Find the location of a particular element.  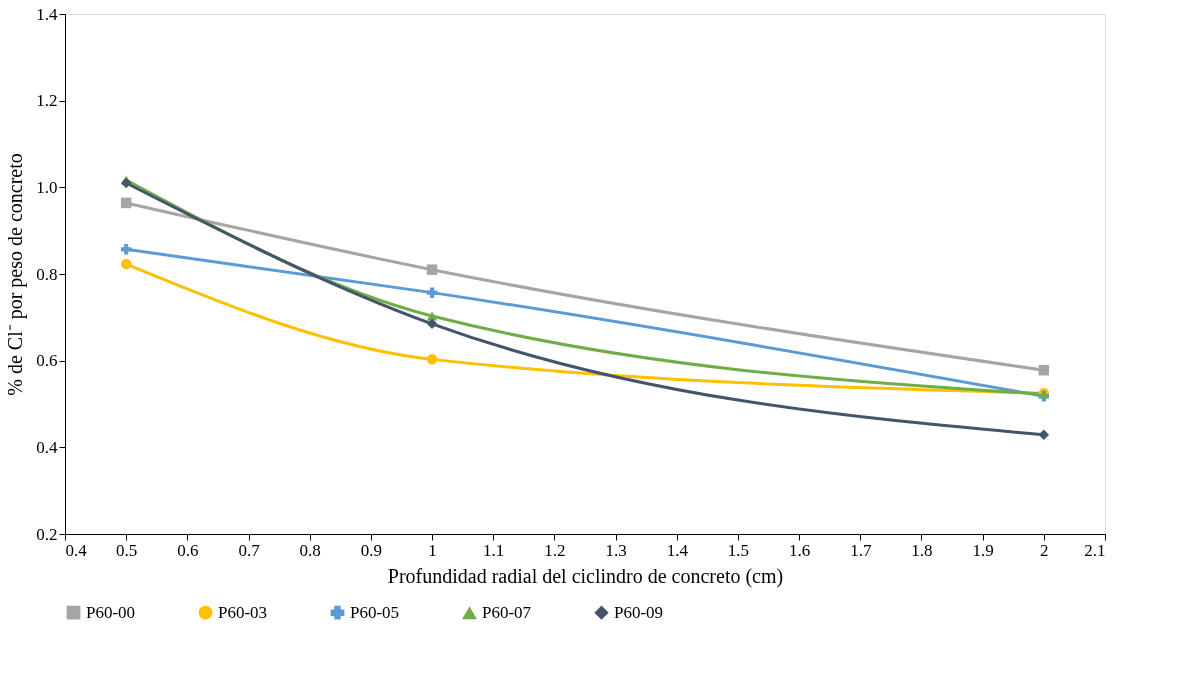

x-tick-label: 1.2 is located at coordinates (555, 550).